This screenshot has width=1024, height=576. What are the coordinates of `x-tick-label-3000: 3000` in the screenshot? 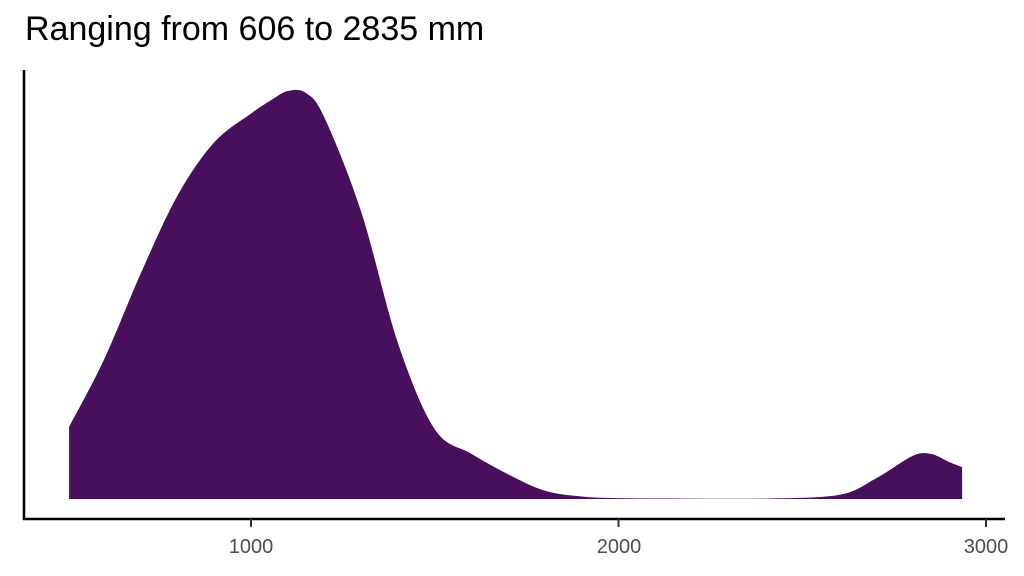 It's located at (986, 547).